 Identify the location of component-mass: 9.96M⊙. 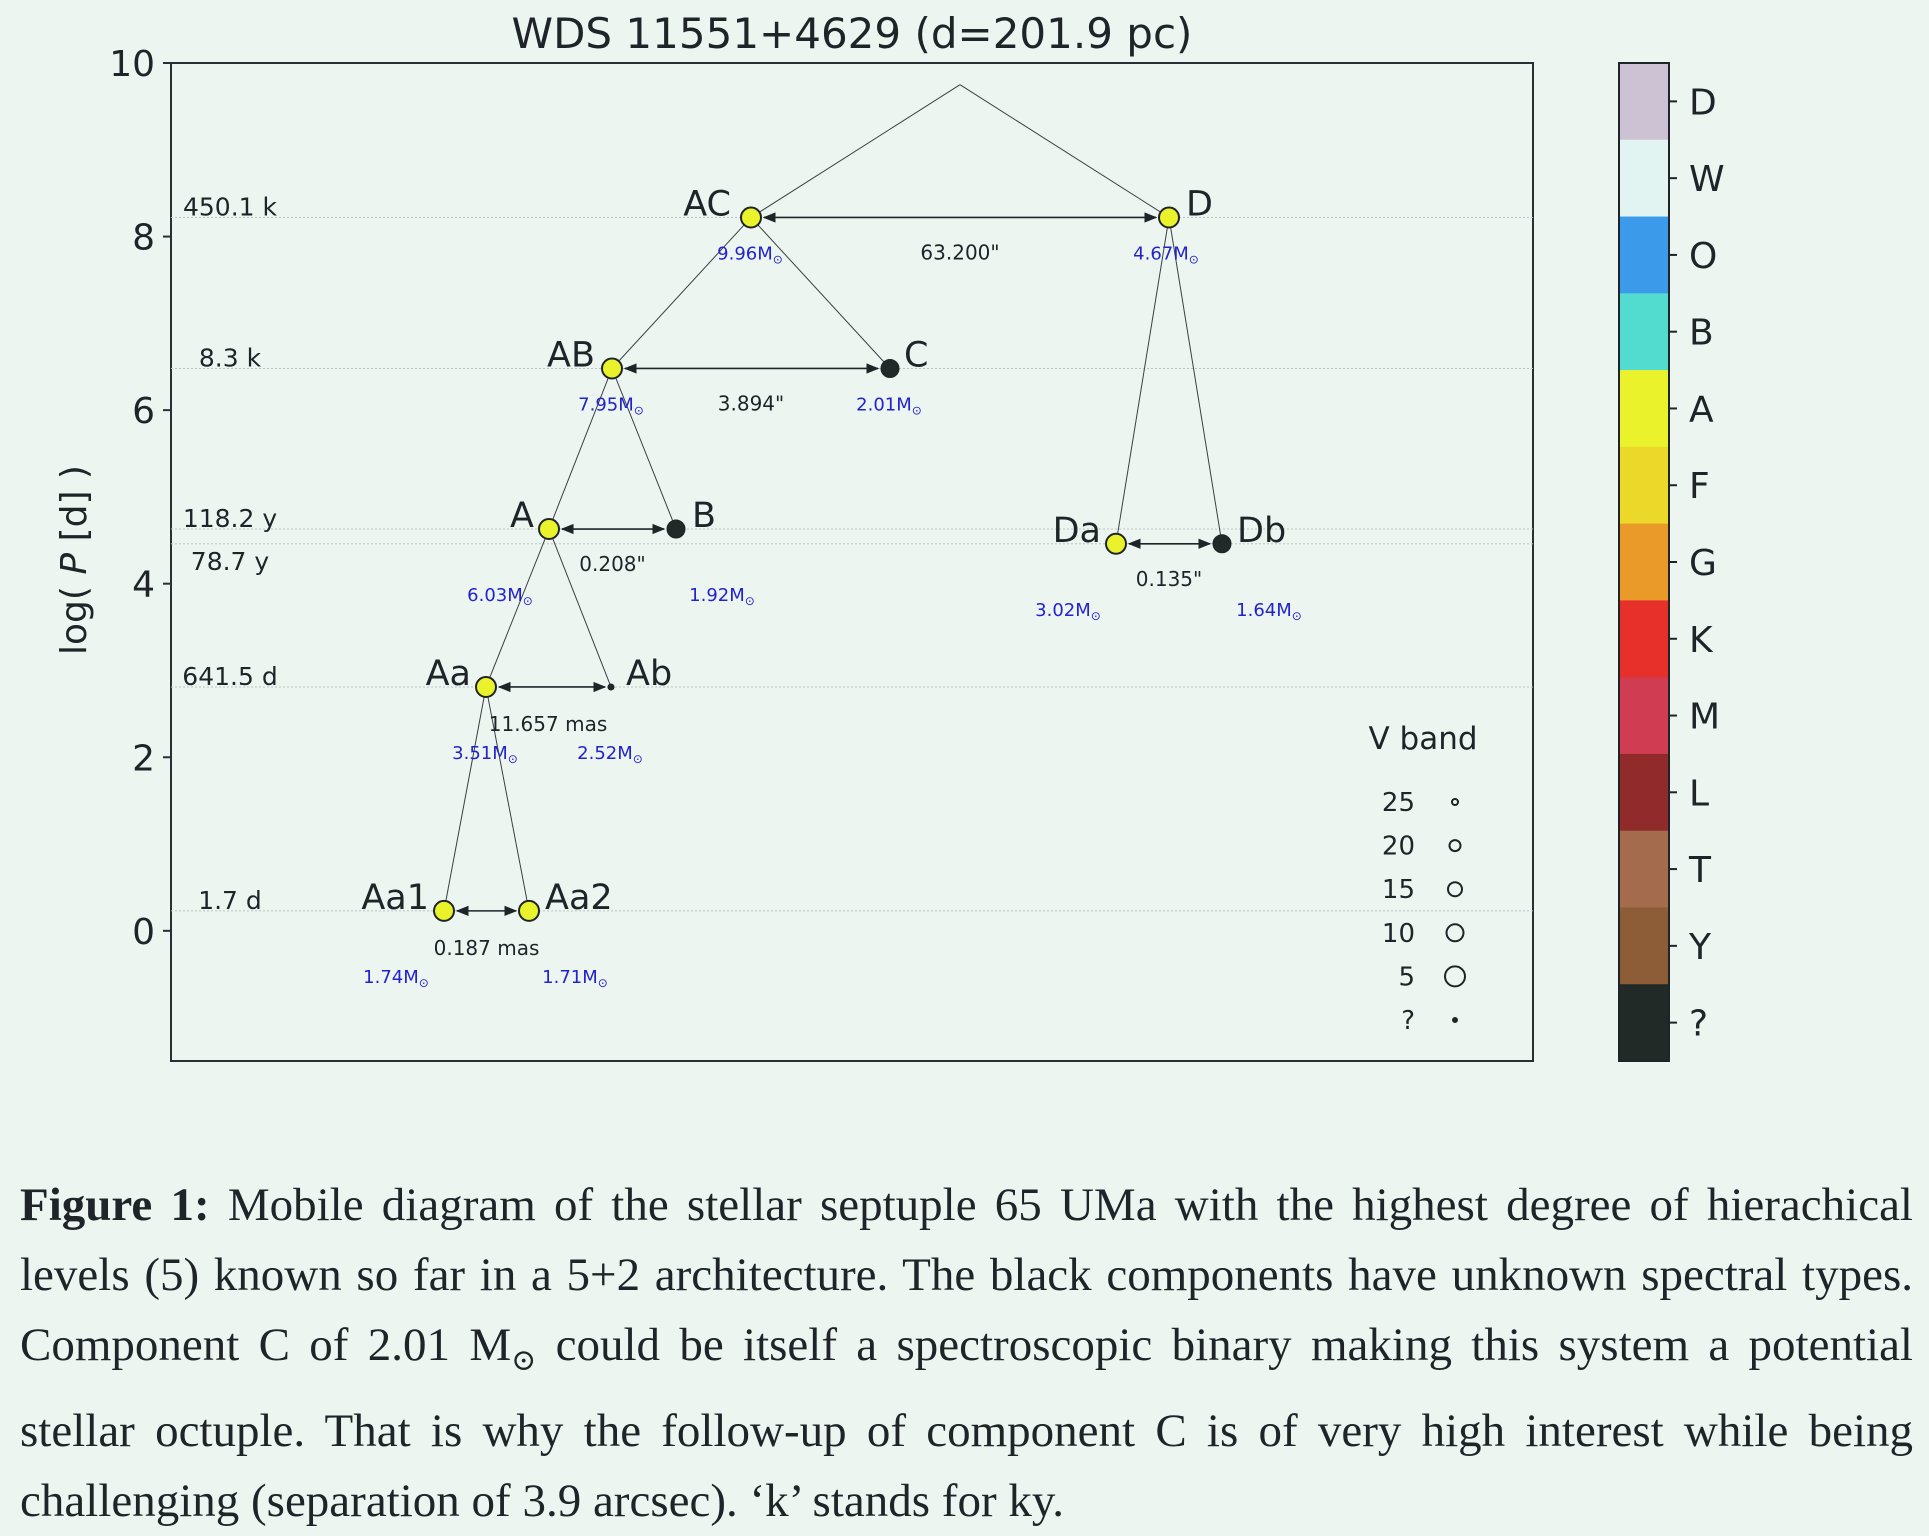
(750, 254).